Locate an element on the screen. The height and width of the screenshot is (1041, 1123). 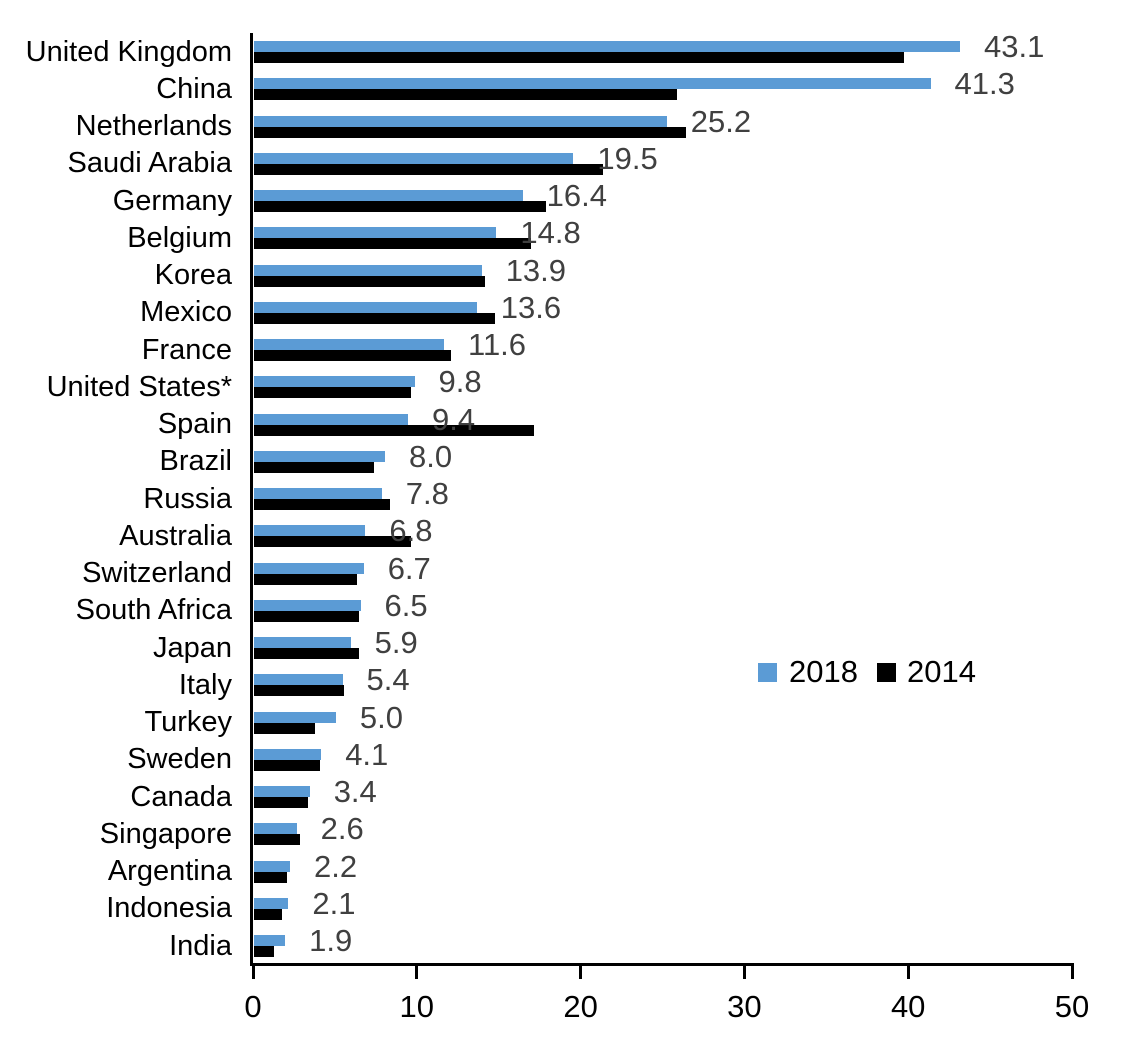
category-label-china: China is located at coordinates (194, 88).